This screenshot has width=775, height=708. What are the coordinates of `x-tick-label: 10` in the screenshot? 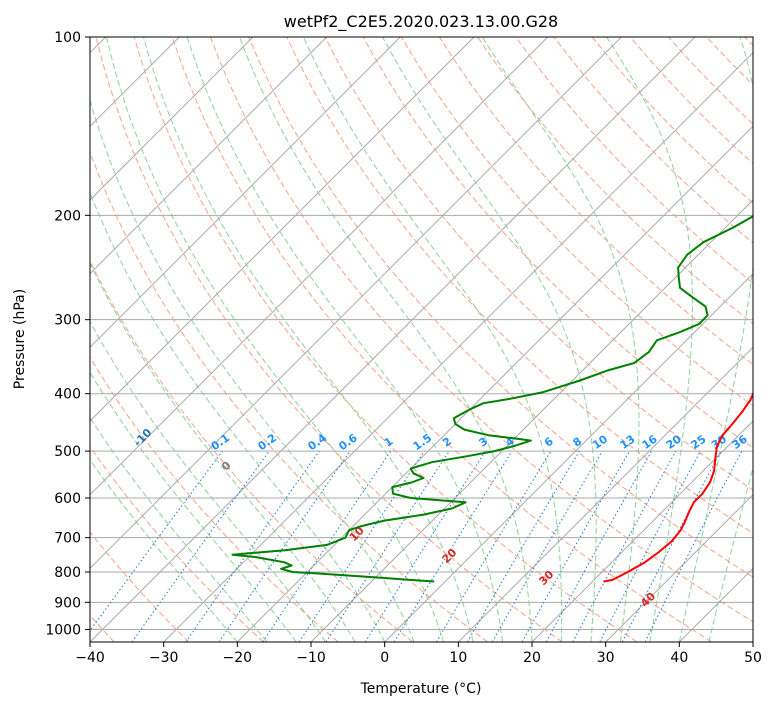 It's located at (458, 658).